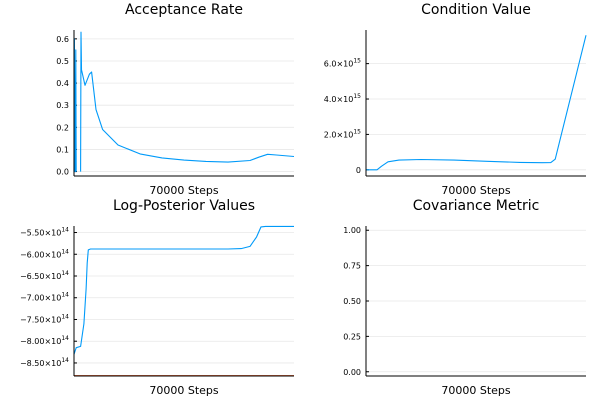  I want to click on y-tick-label: −8.00×10¹⁴, so click(44, 340).